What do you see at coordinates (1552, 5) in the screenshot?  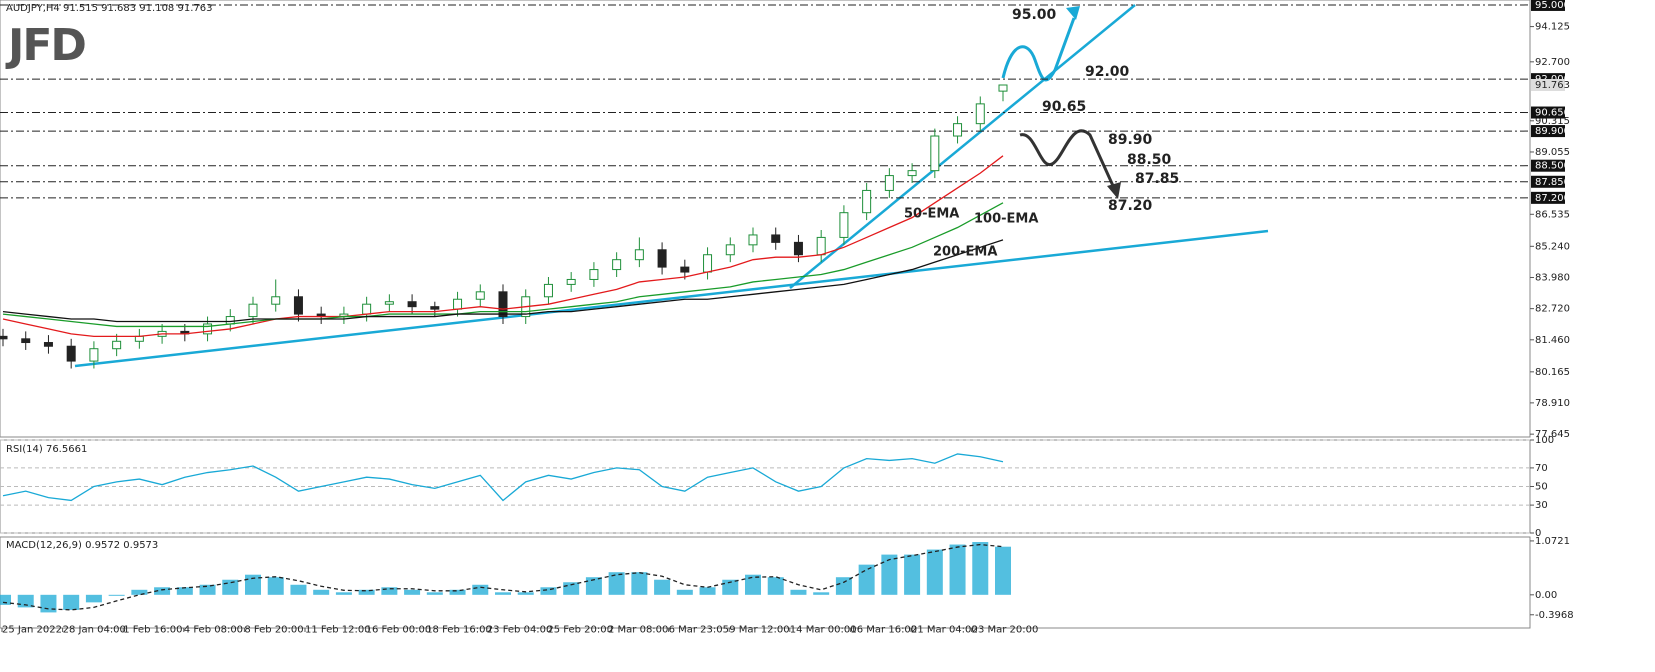 I see `level-label: 95.000` at bounding box center [1552, 5].